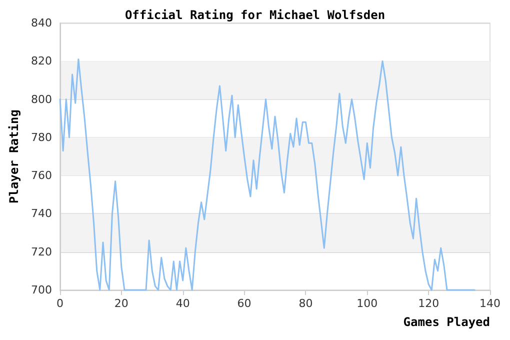  I want to click on y-tick-label: 760, so click(41, 175).